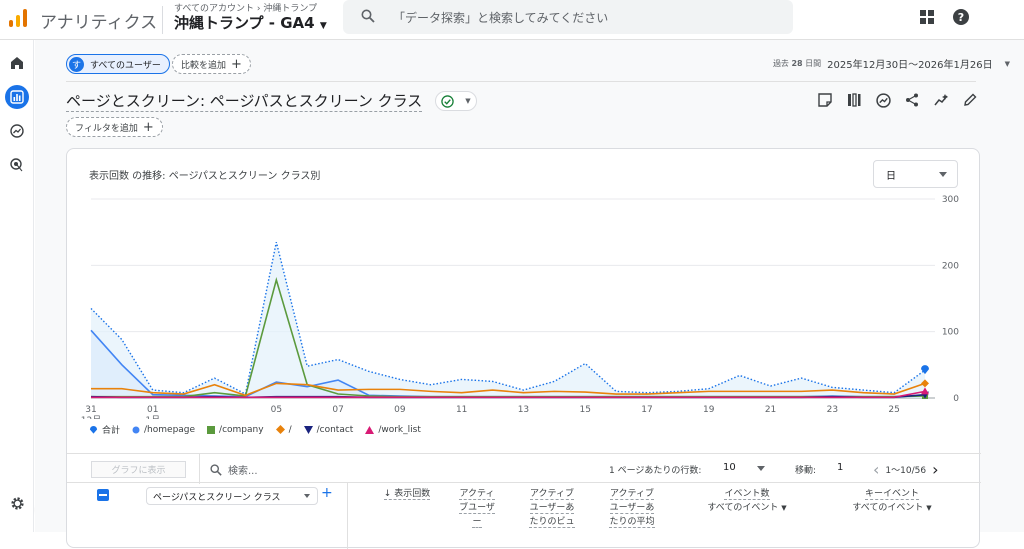 Image resolution: width=1024 pixels, height=549 pixels. I want to click on x-tick-label: 13, so click(523, 410).